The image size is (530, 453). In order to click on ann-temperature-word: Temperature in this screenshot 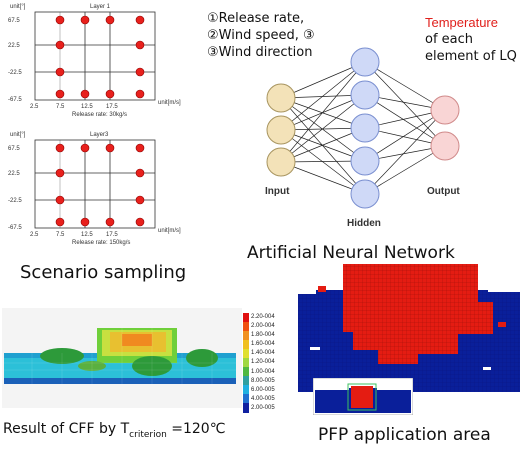, I will do `click(461, 22)`.